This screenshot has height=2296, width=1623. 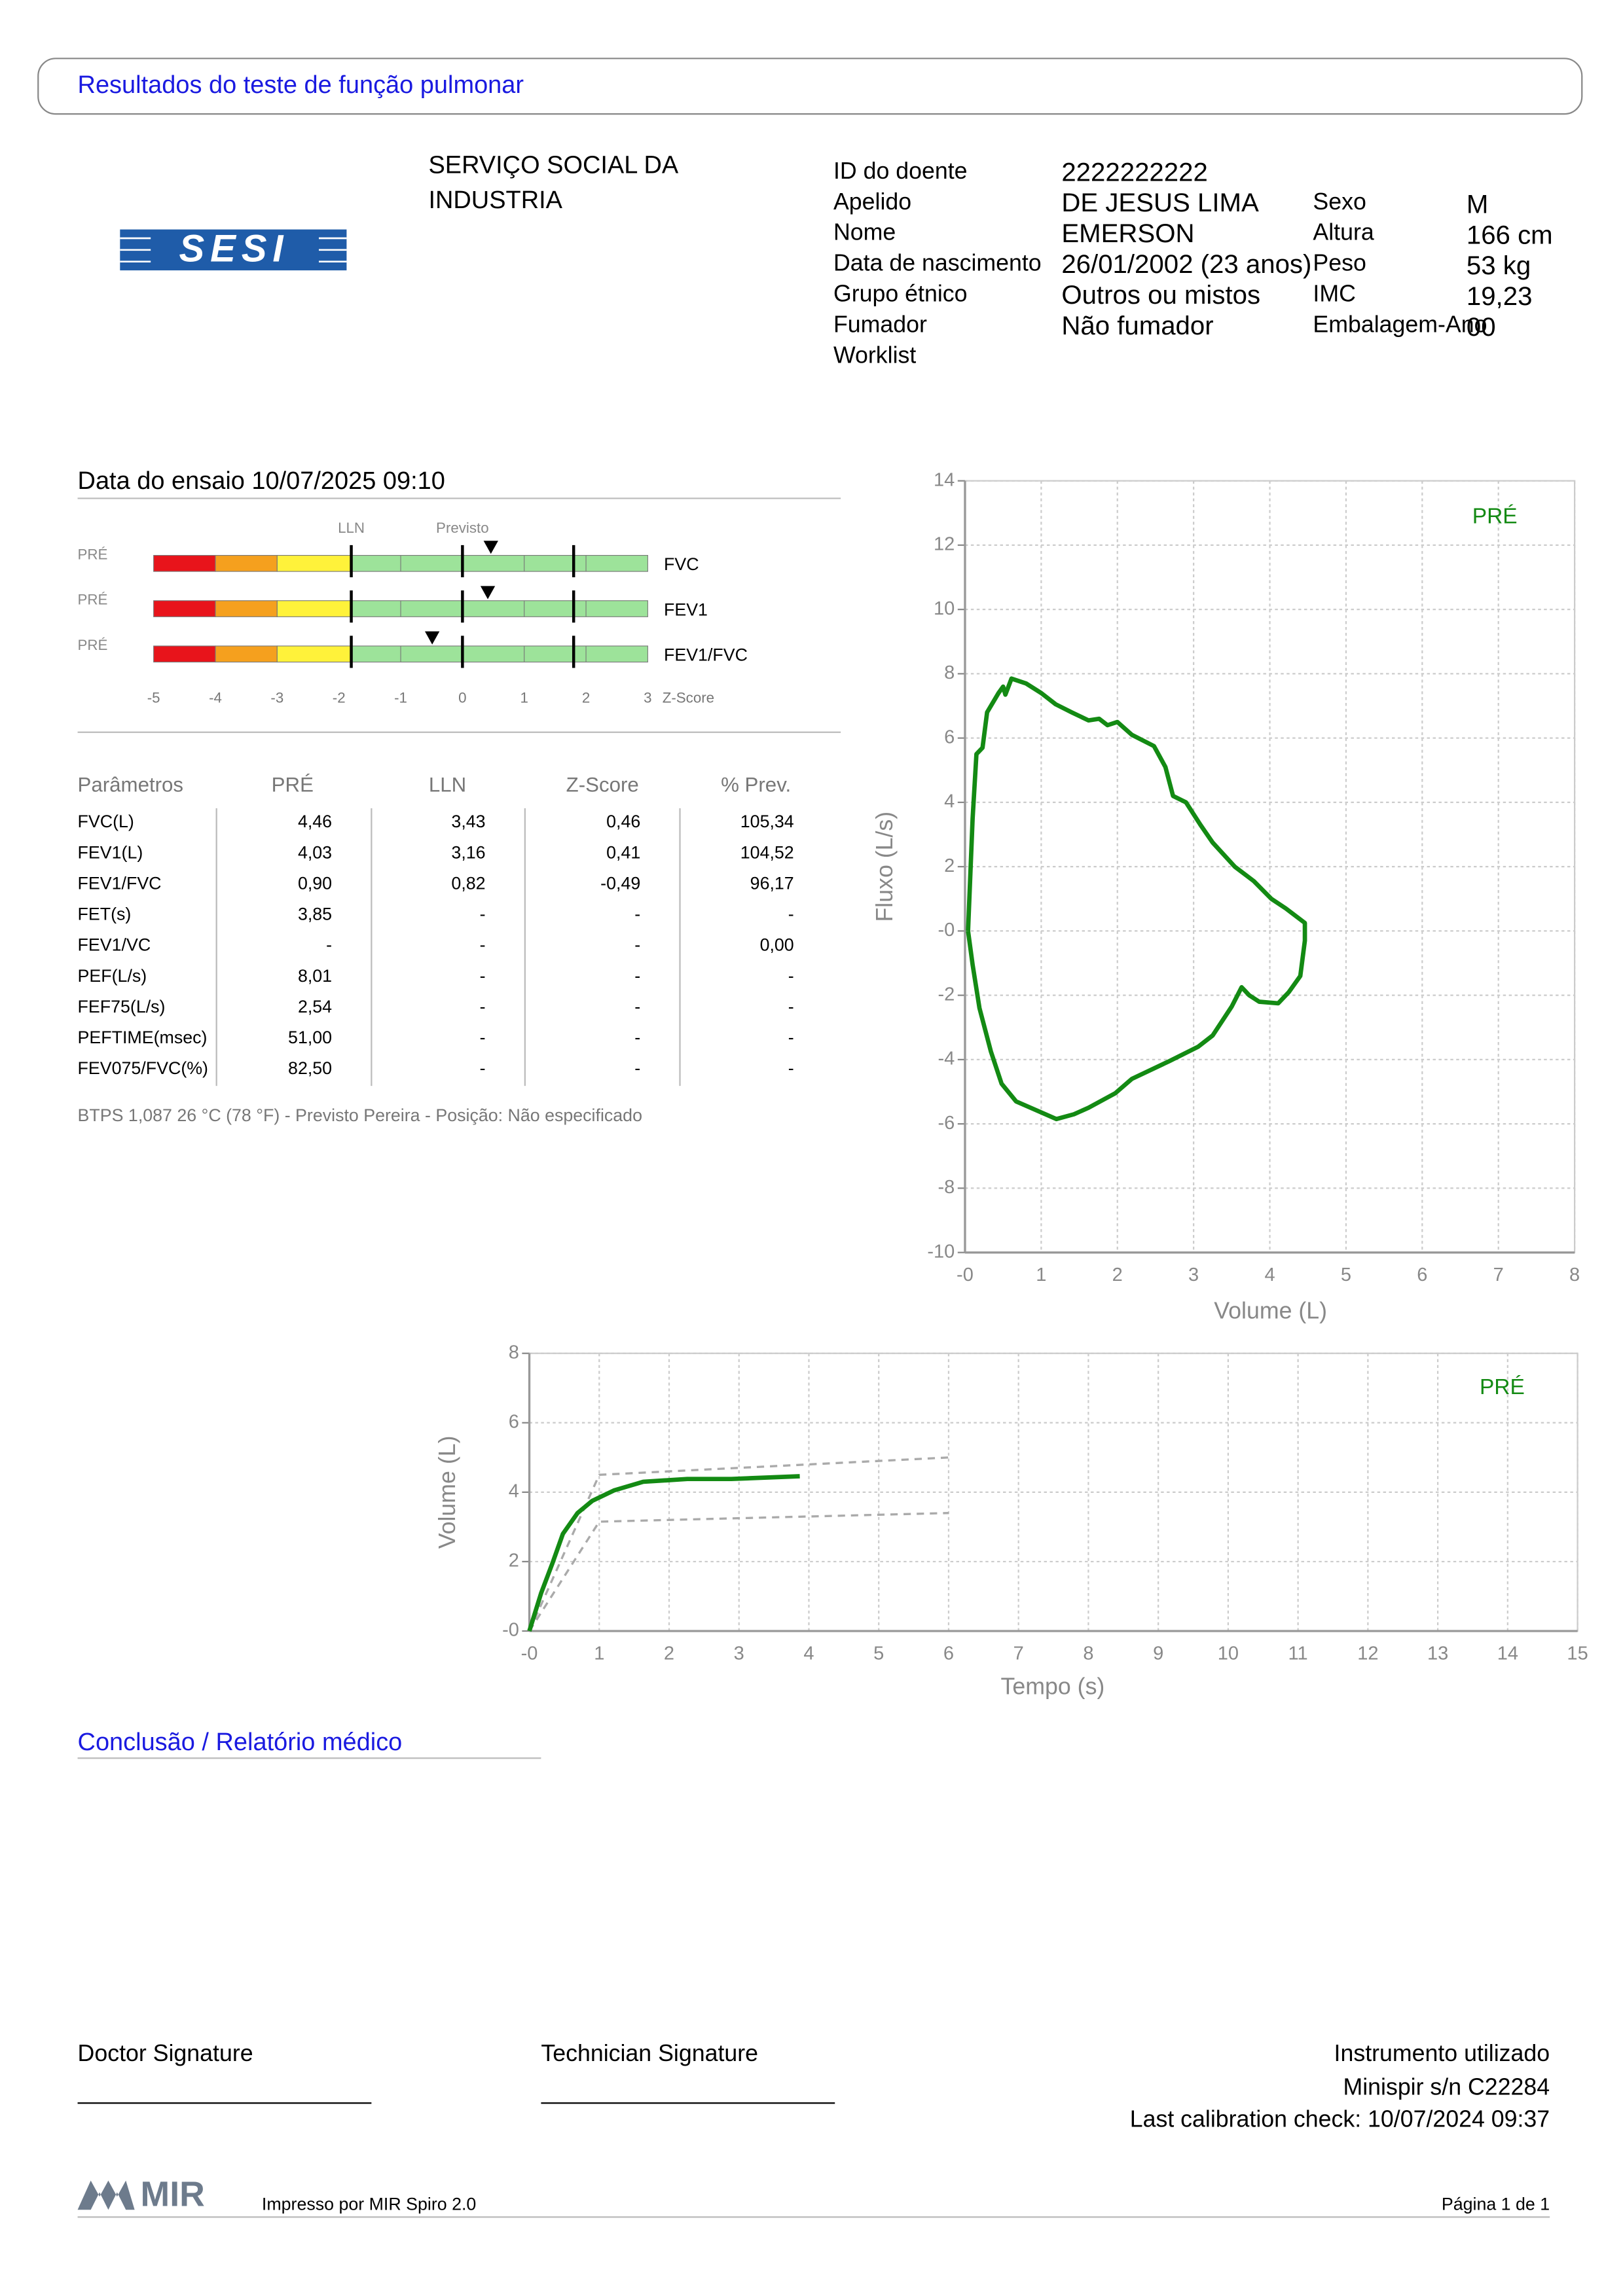 I want to click on table-cell: 4,46, so click(x=315, y=821).